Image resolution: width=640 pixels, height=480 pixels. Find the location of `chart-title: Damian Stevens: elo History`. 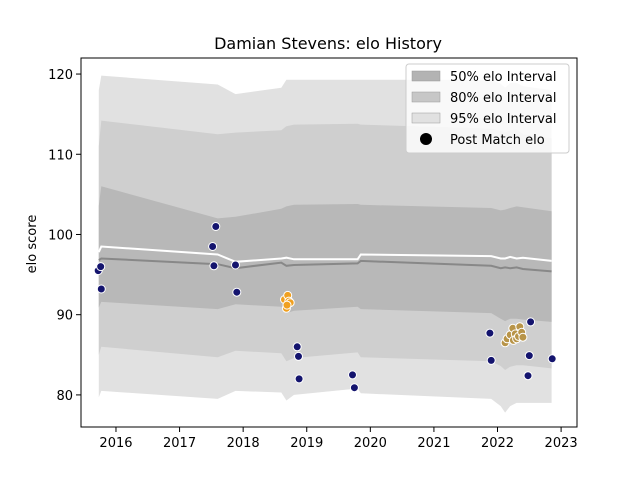

chart-title: Damian Stevens: elo History is located at coordinates (328, 43).